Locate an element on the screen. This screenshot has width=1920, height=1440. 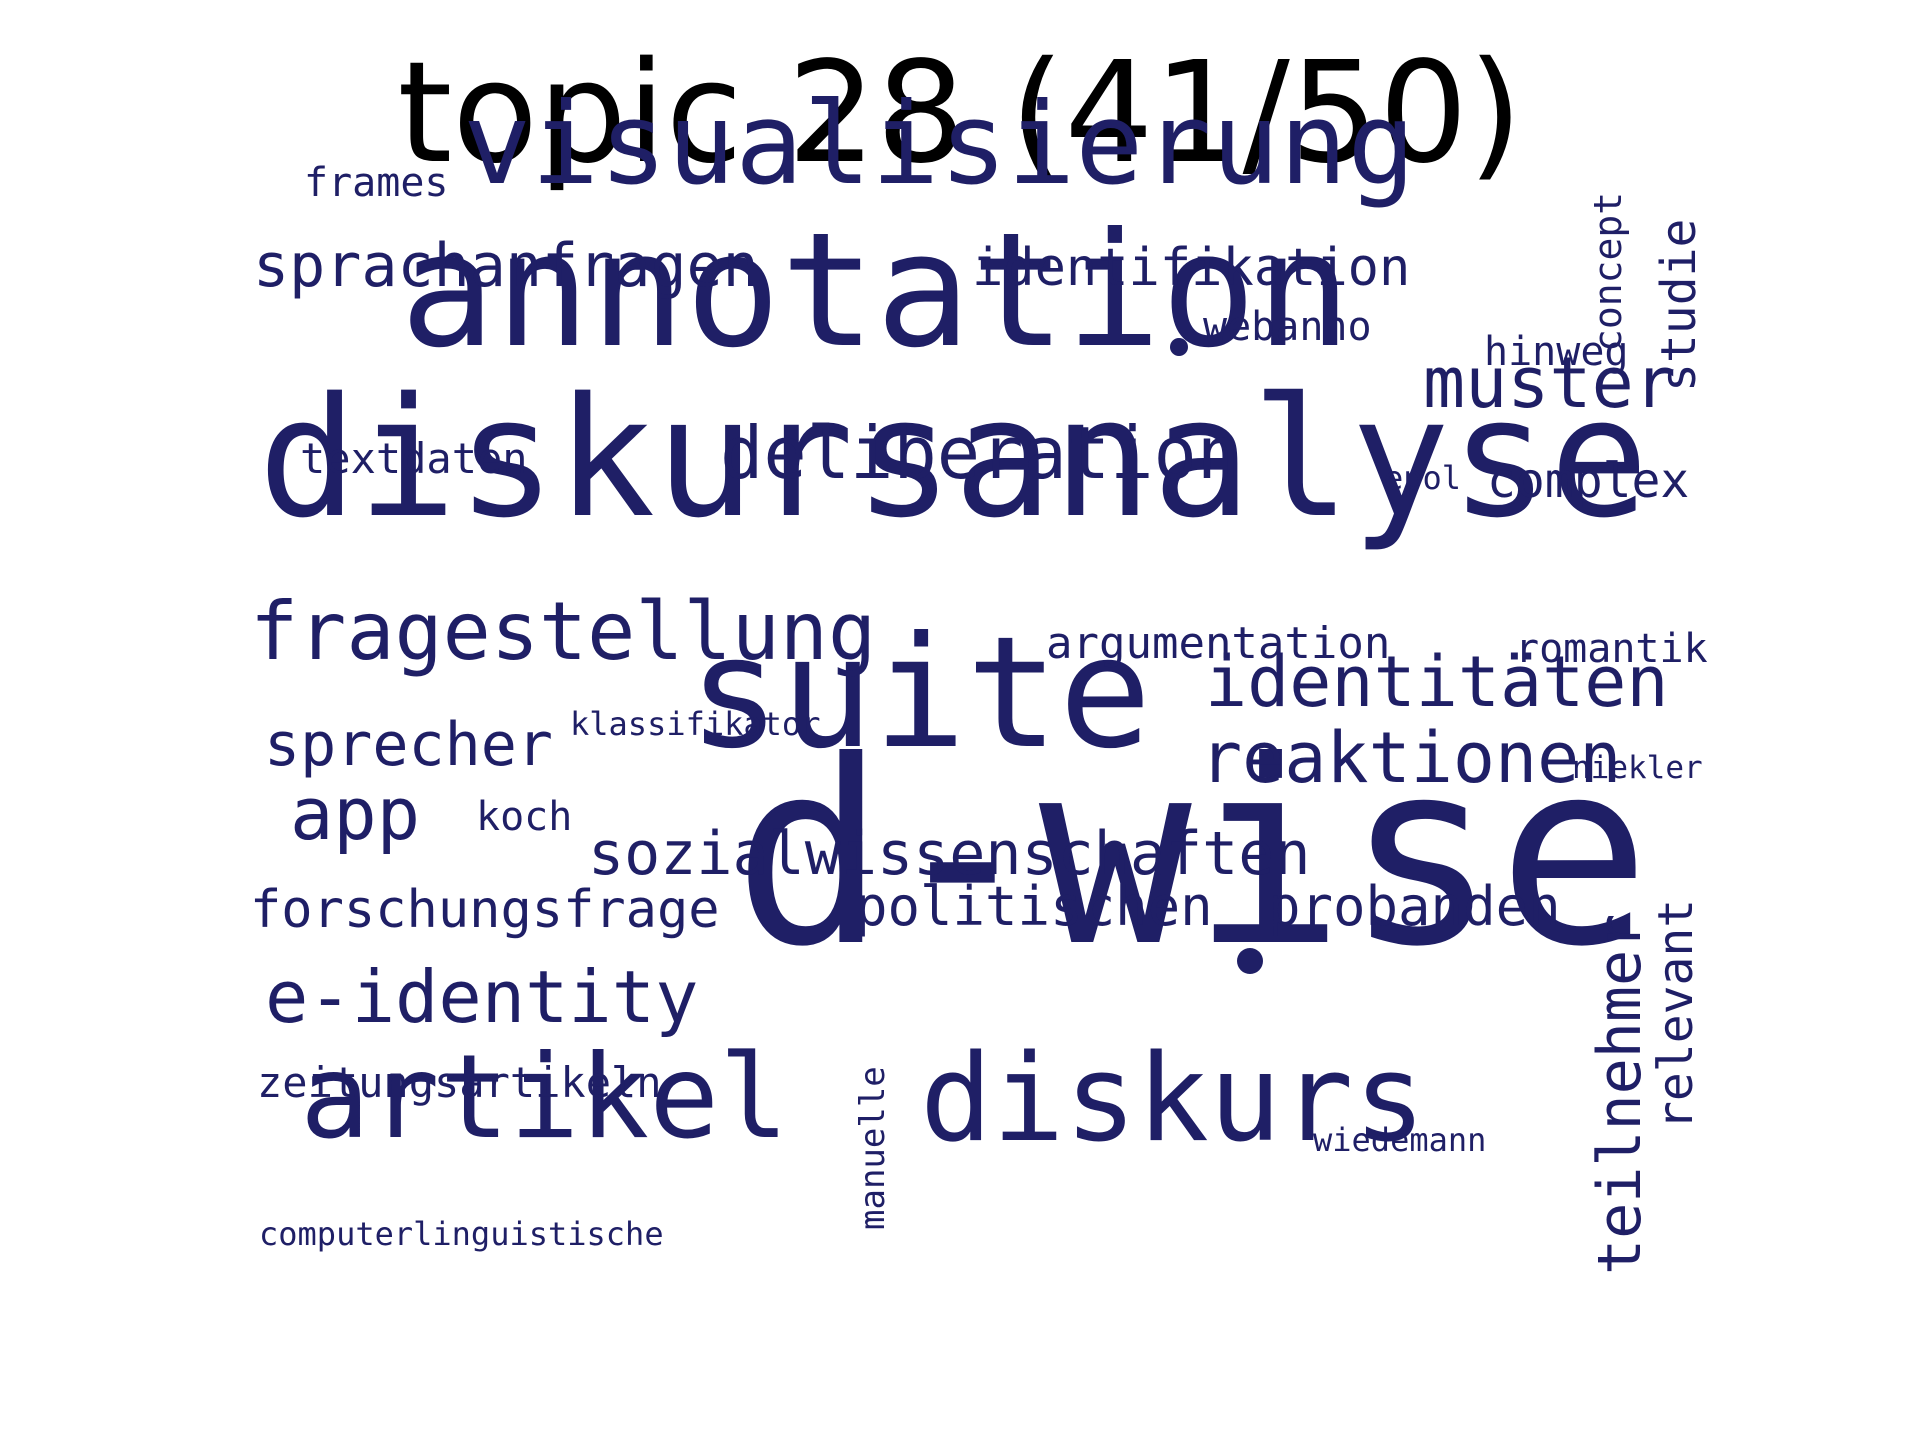
word-reaktionen: reaktionen is located at coordinates (1411, 757).